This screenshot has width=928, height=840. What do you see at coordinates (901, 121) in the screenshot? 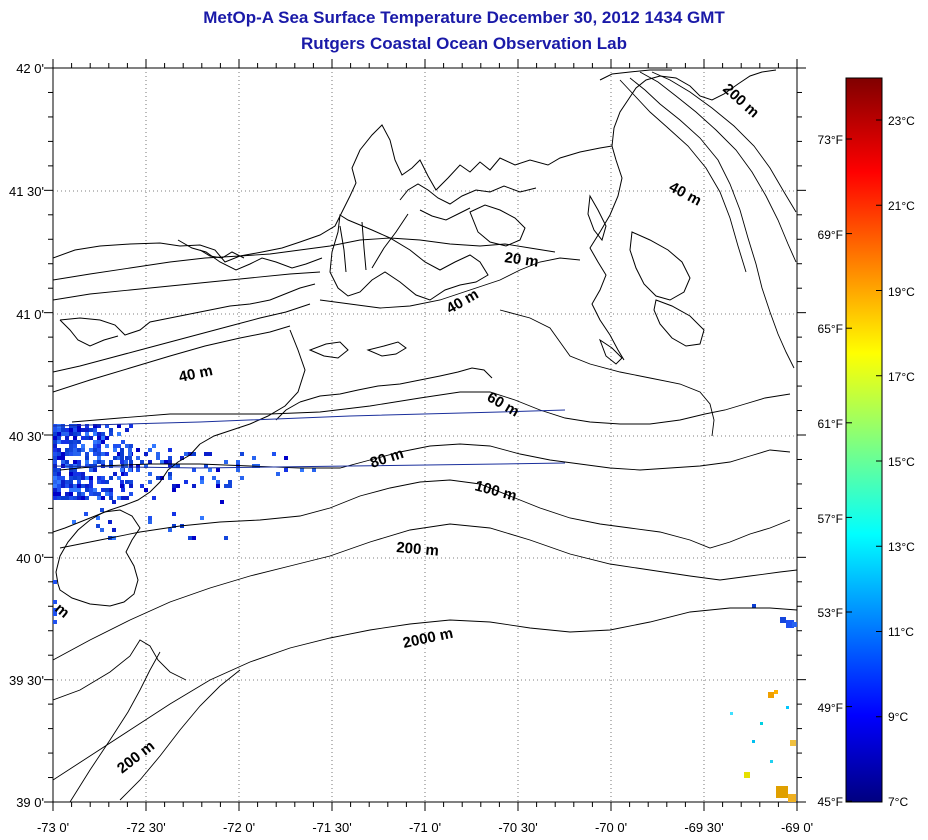
I see `celsius-label: 23°C` at bounding box center [901, 121].